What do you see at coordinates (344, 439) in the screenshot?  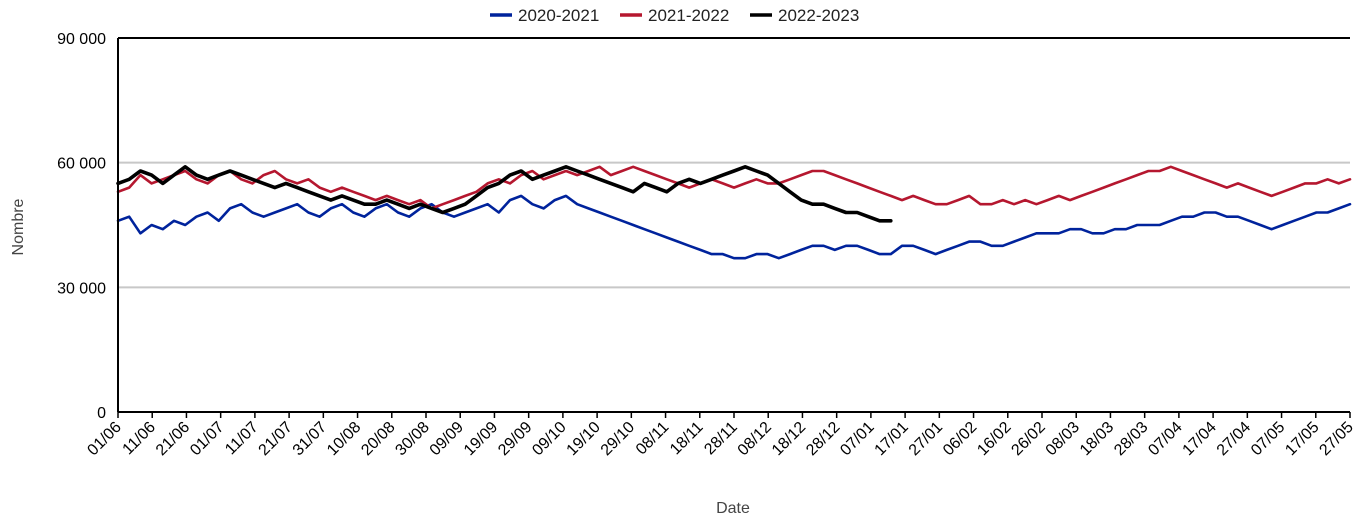 I see `x-tick-label: 10/08` at bounding box center [344, 439].